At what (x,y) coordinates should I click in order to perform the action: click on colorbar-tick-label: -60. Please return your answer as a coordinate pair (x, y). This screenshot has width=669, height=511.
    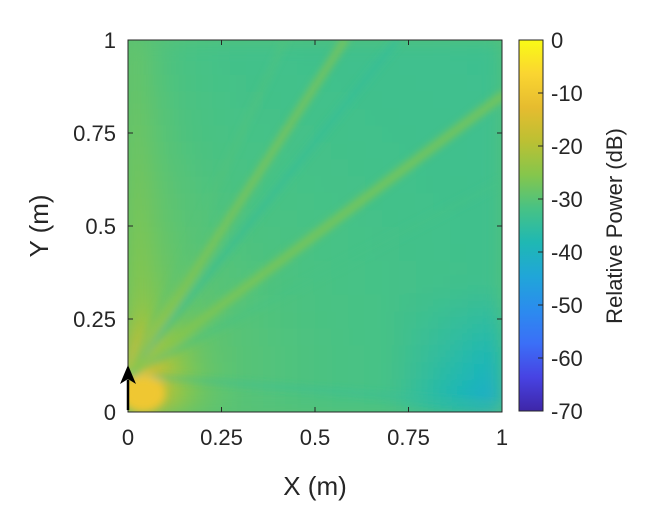
    Looking at the image, I should click on (567, 358).